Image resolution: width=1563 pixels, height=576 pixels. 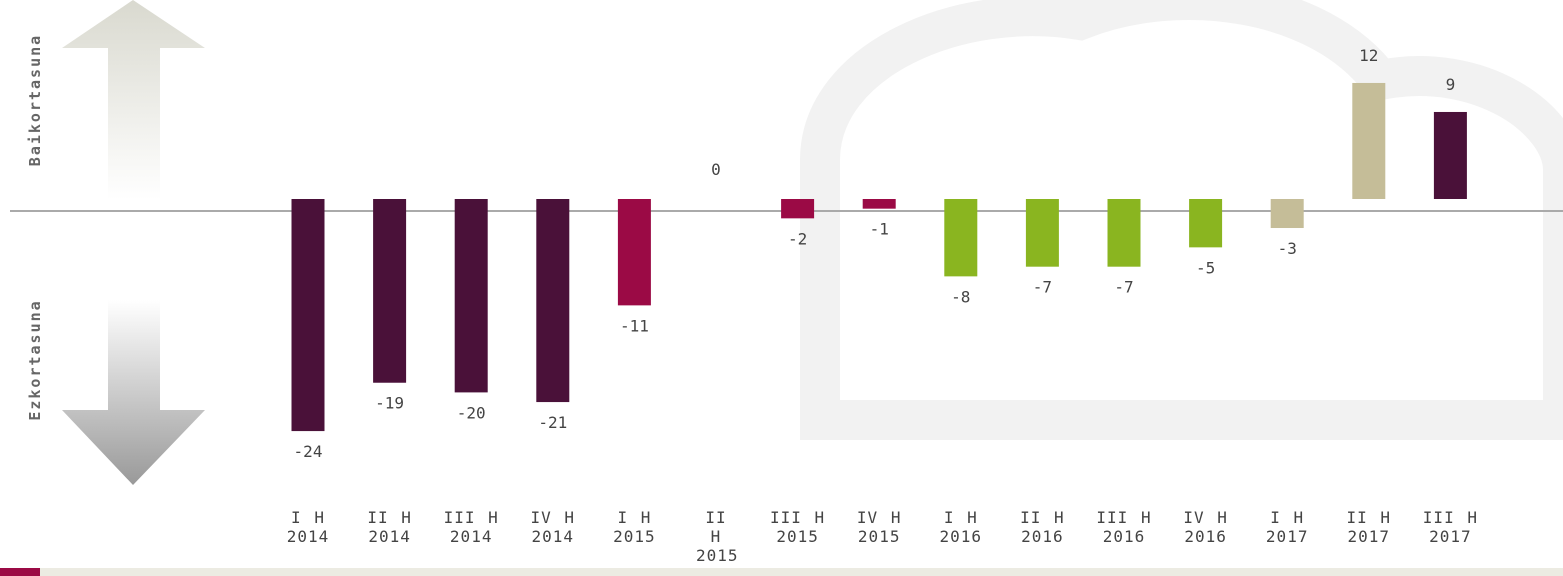 I want to click on value-label: -20, so click(x=471, y=412).